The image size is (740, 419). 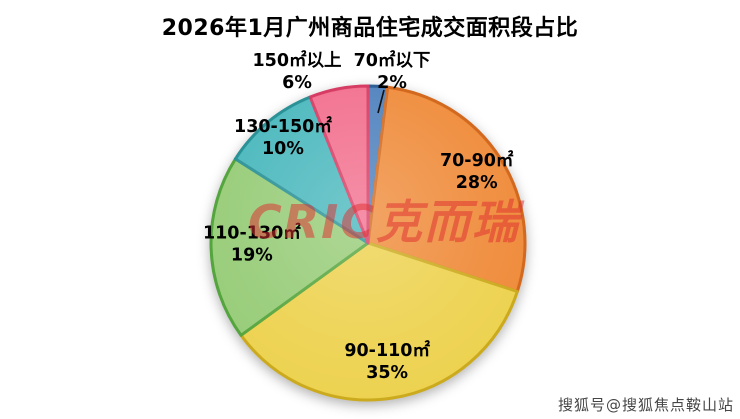 I want to click on slice-label-70-90㎡: 70-90㎡ 28%, so click(x=477, y=171).